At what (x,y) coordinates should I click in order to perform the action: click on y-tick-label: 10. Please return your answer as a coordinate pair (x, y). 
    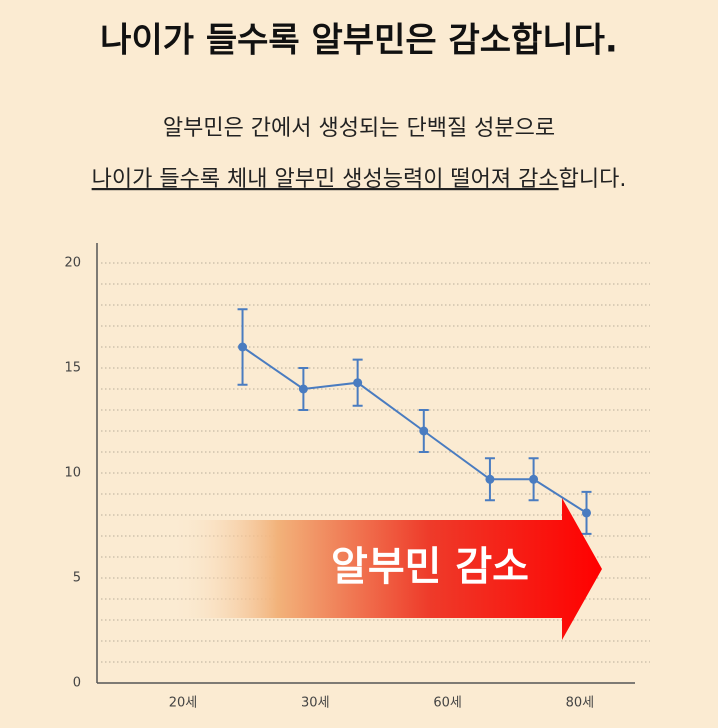
    Looking at the image, I should click on (72, 473).